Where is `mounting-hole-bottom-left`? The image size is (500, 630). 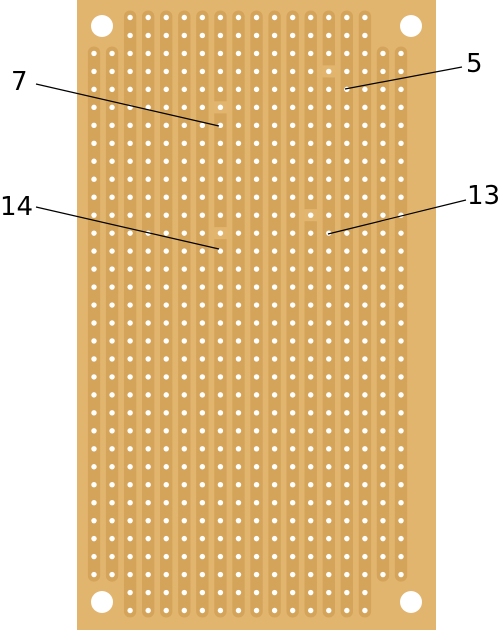
mounting-hole-bottom-left is located at coordinates (102, 602).